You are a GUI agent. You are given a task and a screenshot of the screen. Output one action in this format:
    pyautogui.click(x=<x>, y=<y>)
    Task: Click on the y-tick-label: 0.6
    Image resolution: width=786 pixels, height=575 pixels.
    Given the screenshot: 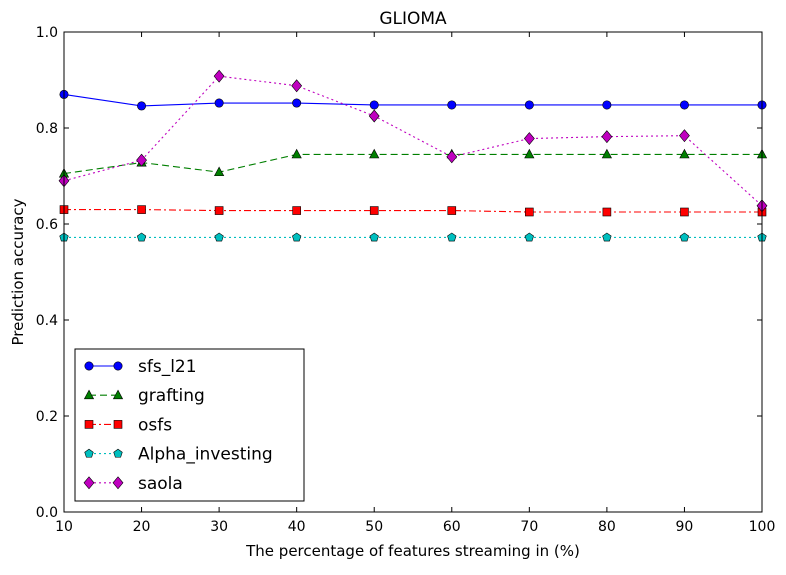 What is the action you would take?
    pyautogui.click(x=47, y=225)
    